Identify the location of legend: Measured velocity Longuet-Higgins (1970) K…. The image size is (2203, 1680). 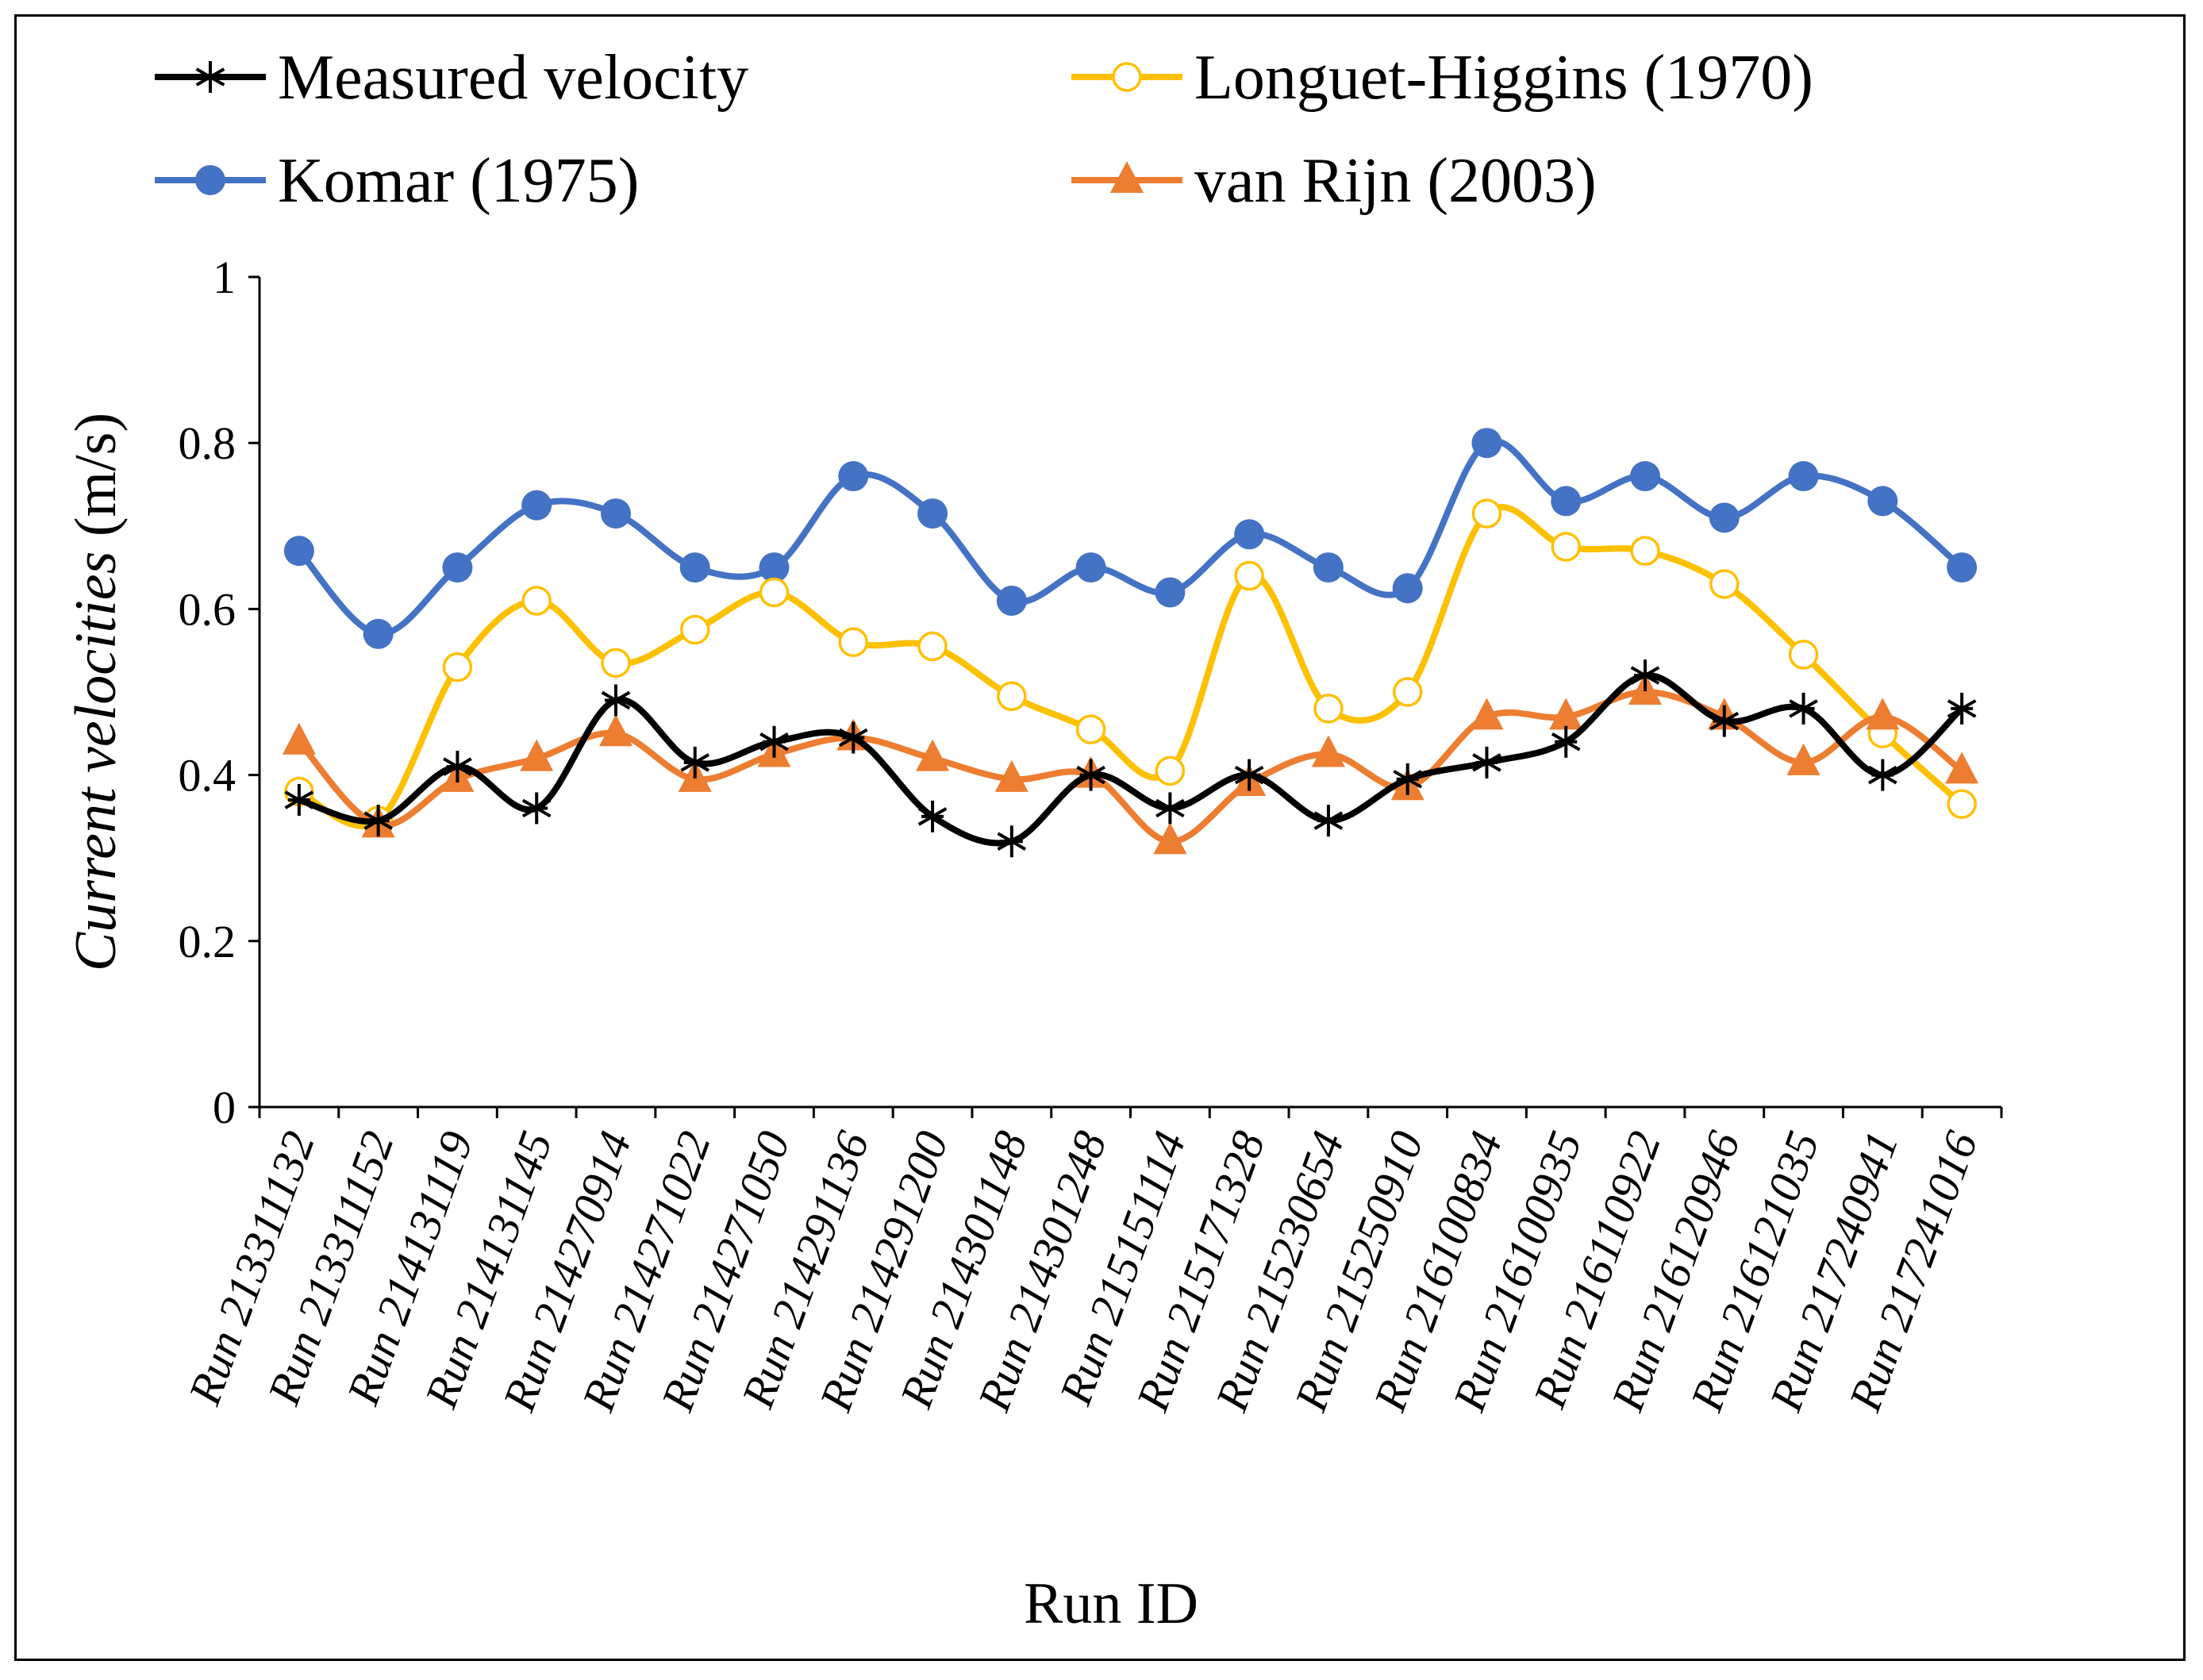
(984, 129).